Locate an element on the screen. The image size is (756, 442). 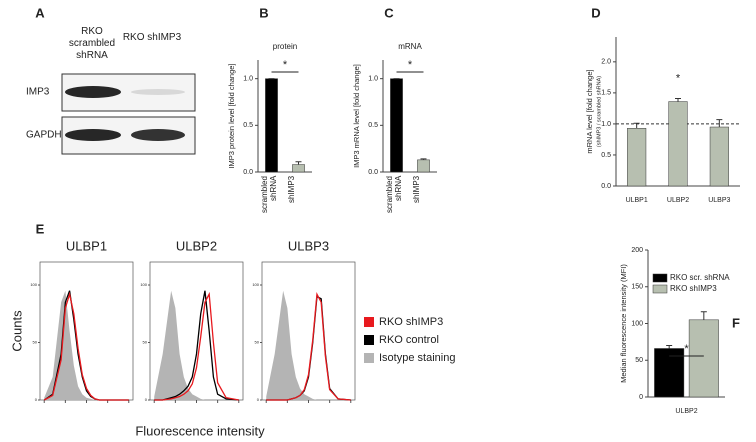
chart-title: mRNA is located at coordinates (410, 46).